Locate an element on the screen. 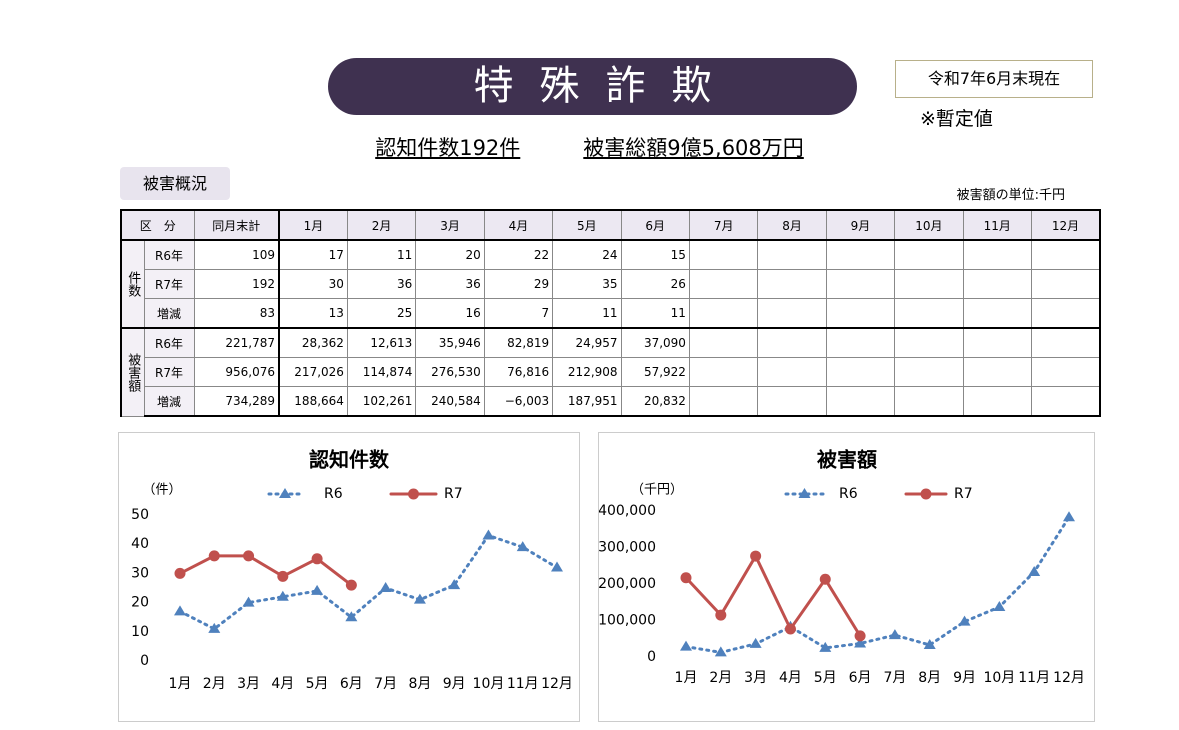 This screenshot has width=1179, height=730. cell: 240,584 is located at coordinates (450, 401).